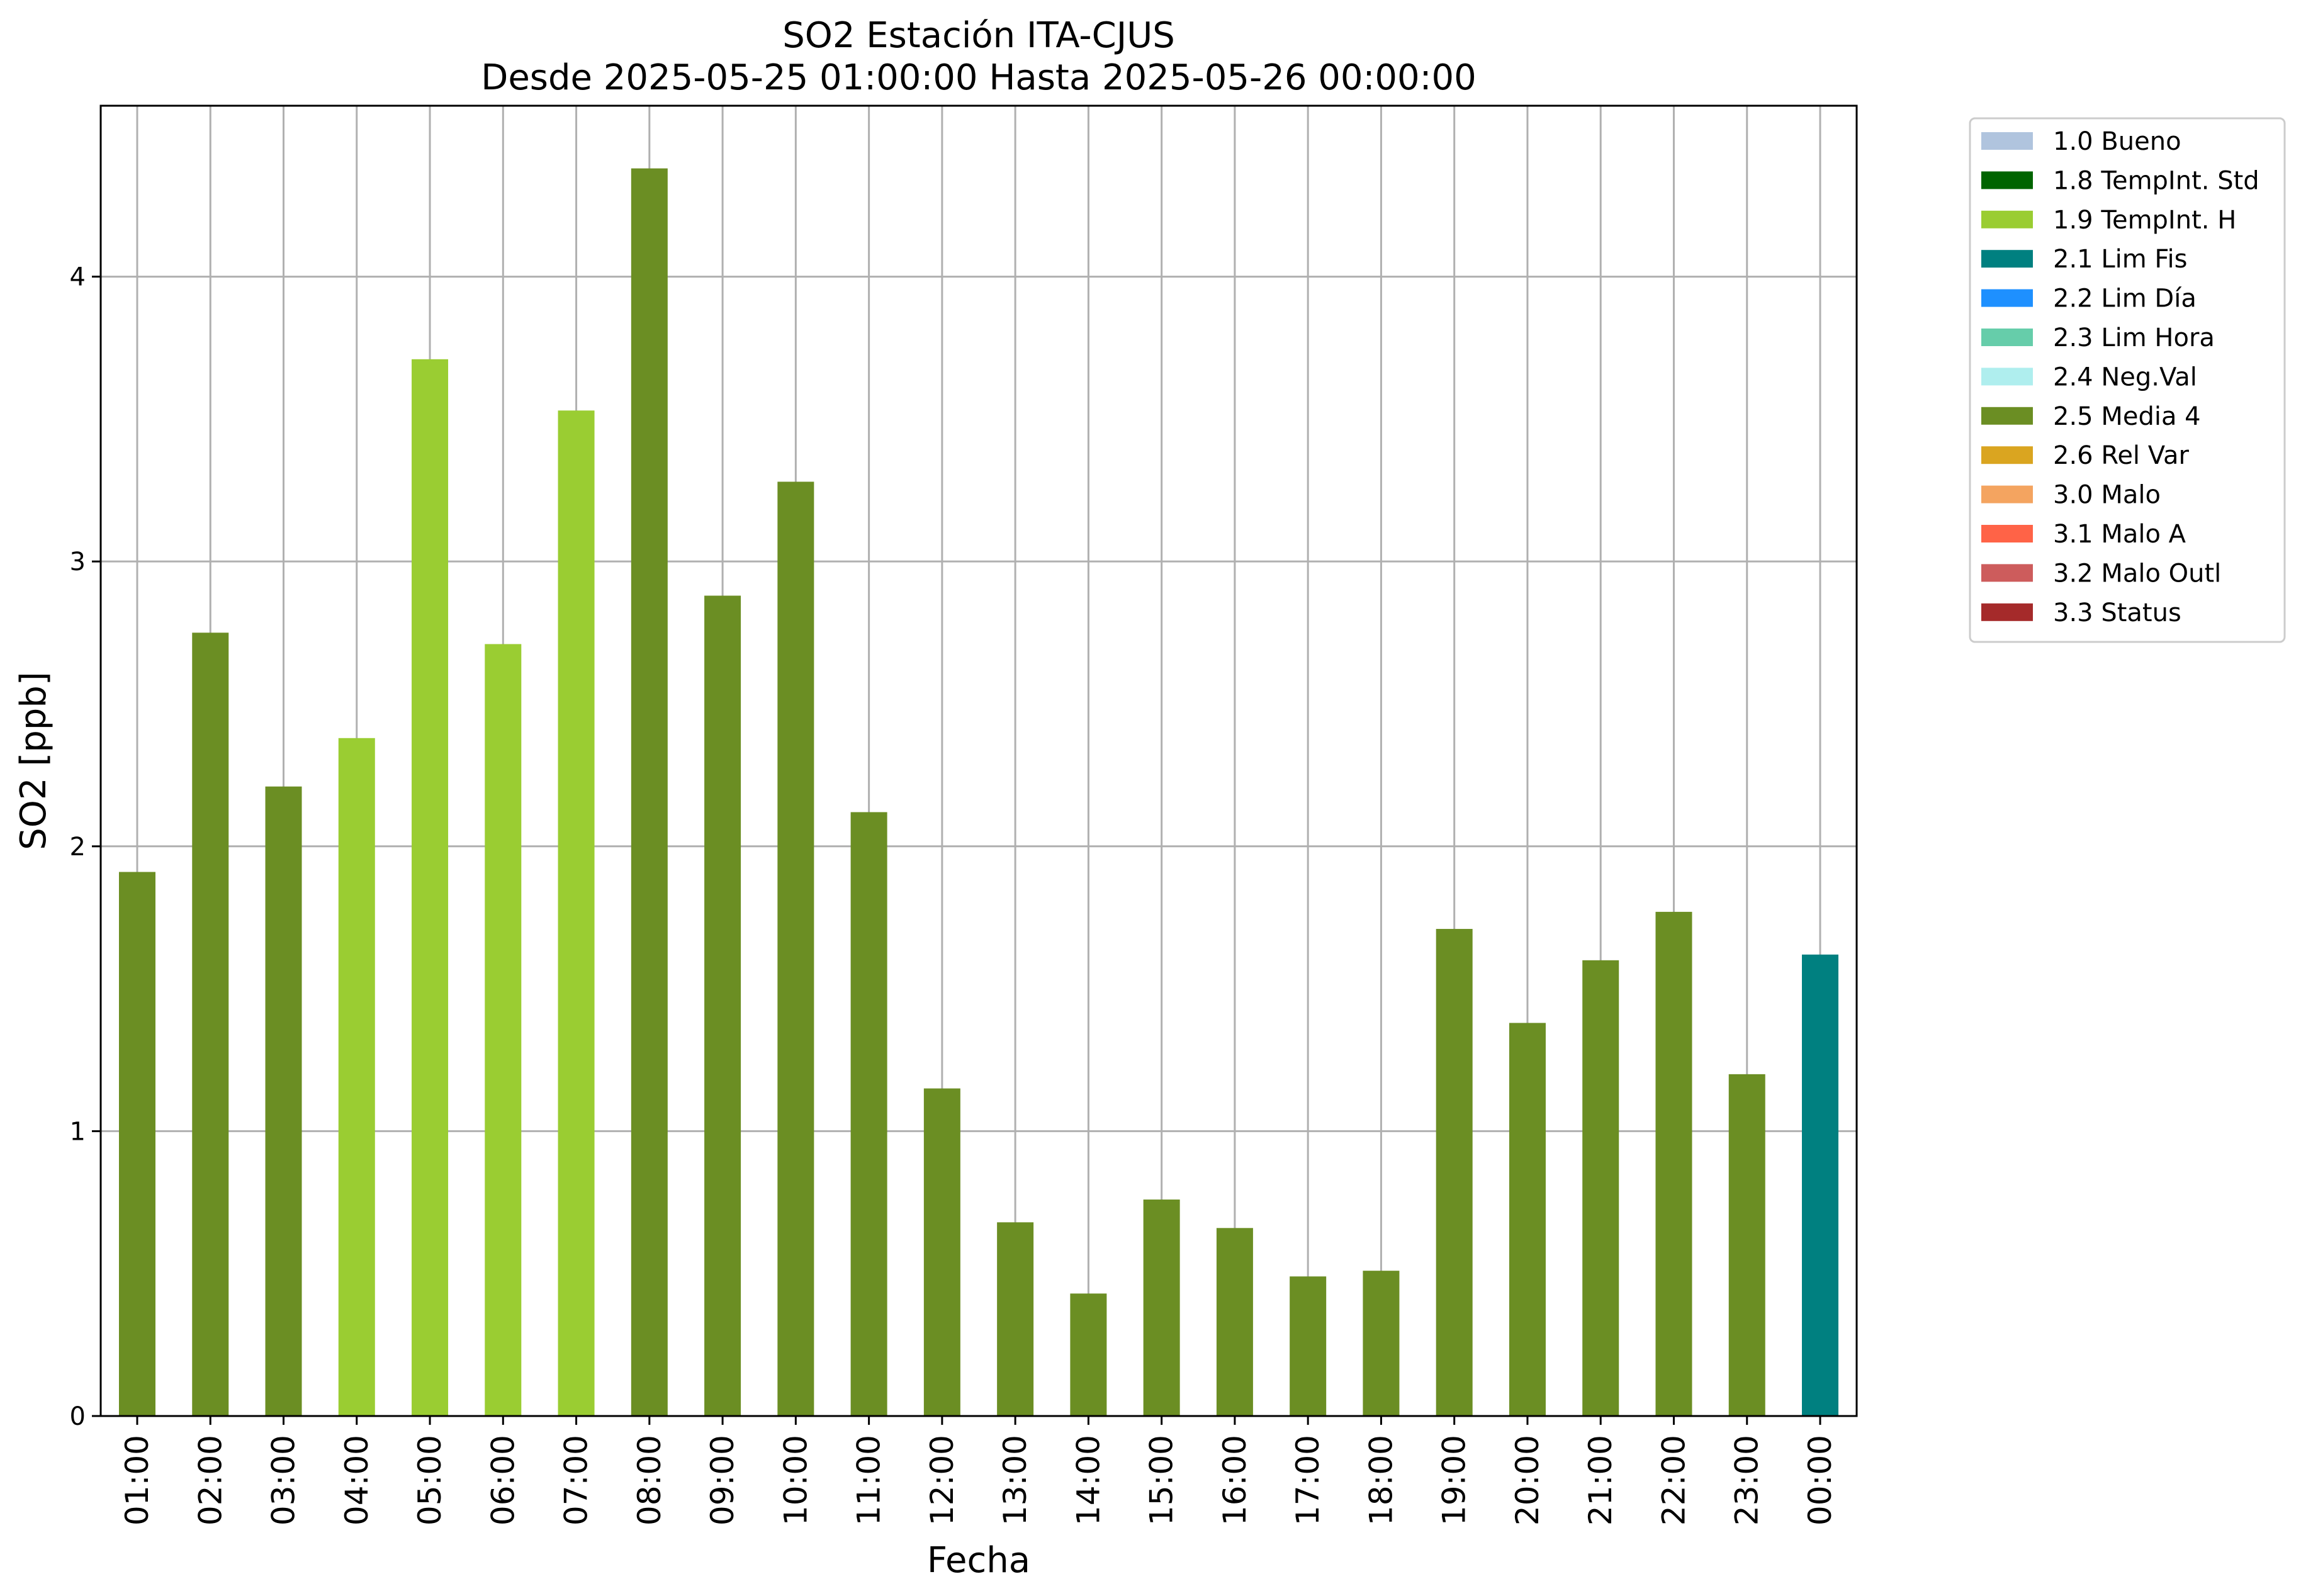  Describe the element at coordinates (78, 847) in the screenshot. I see `y-tick-label: 2` at that location.